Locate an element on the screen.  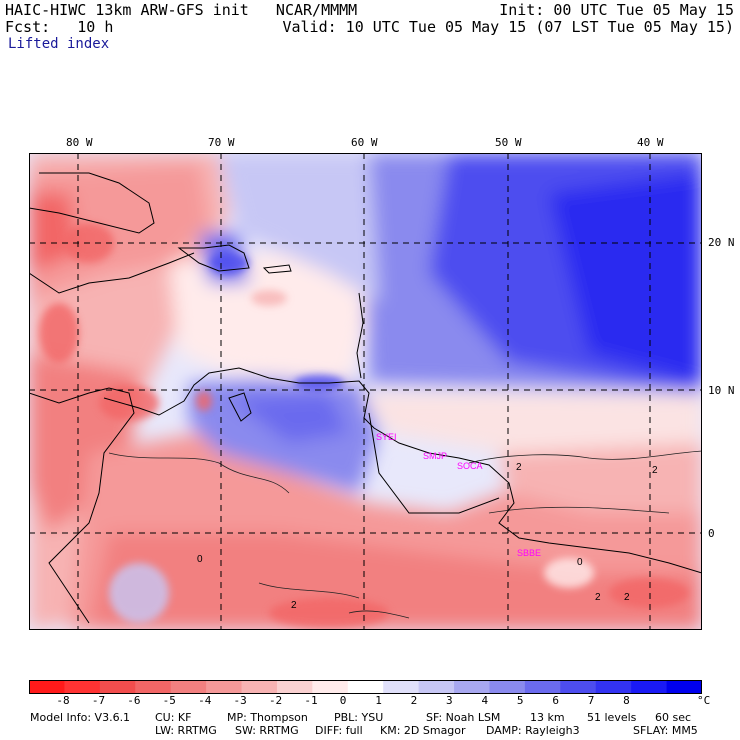
colorbar-tick-label: 3 is located at coordinates (449, 700).